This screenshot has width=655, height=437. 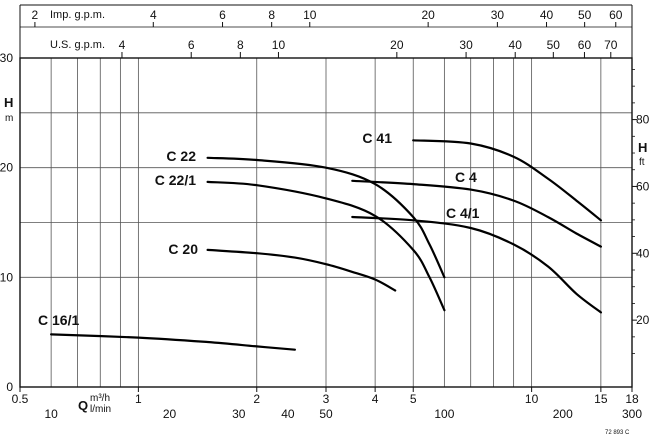 I want to click on x-tick-label-m3h: 2, so click(x=256, y=399).